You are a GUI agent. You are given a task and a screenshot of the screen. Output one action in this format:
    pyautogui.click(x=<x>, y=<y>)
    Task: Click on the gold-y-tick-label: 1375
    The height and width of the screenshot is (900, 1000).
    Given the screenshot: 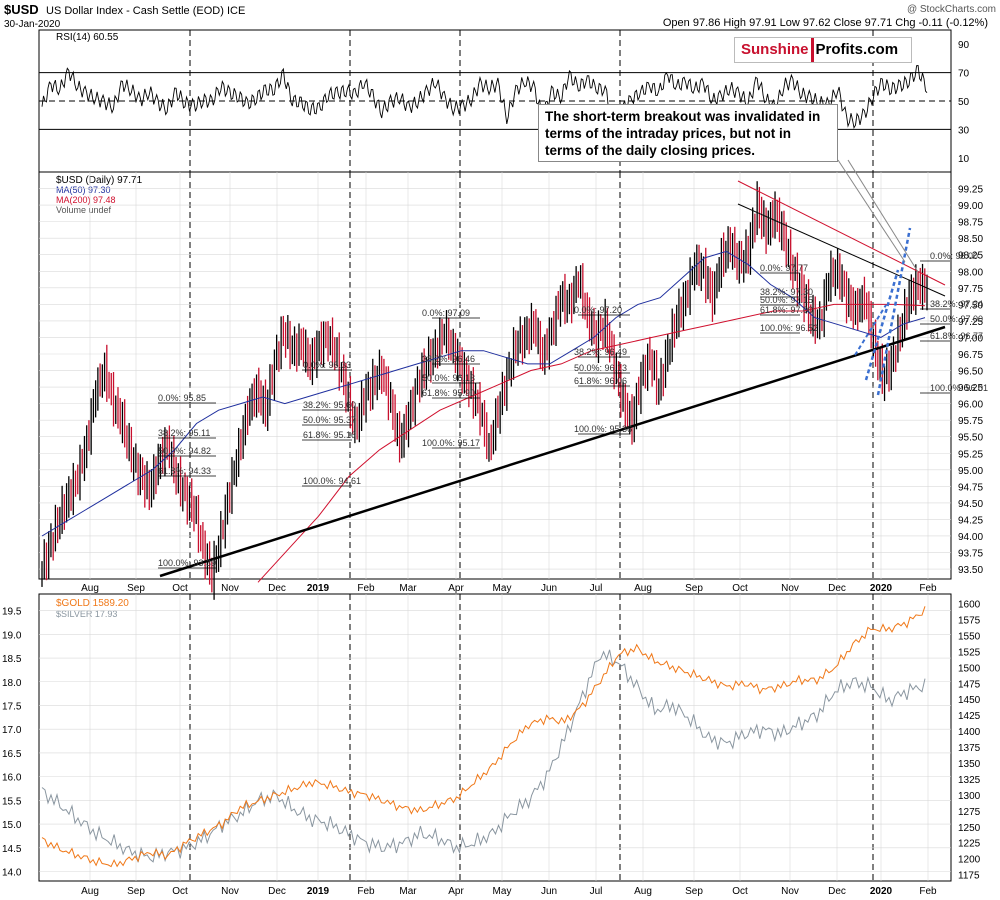 What is the action you would take?
    pyautogui.click(x=969, y=748)
    